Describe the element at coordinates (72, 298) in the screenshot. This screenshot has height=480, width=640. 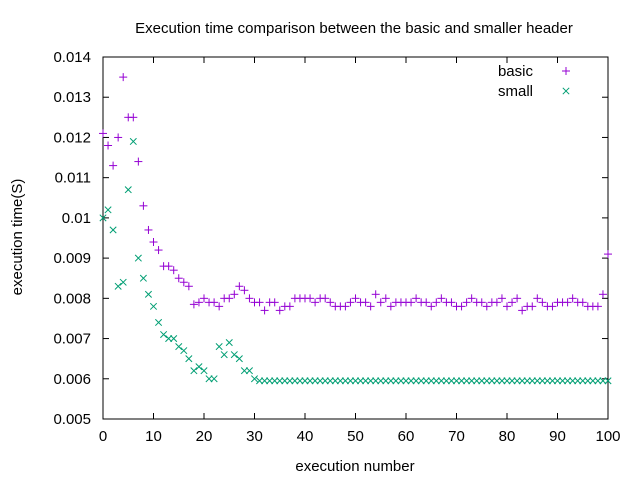
I see `y-tick-label: 0.008` at that location.